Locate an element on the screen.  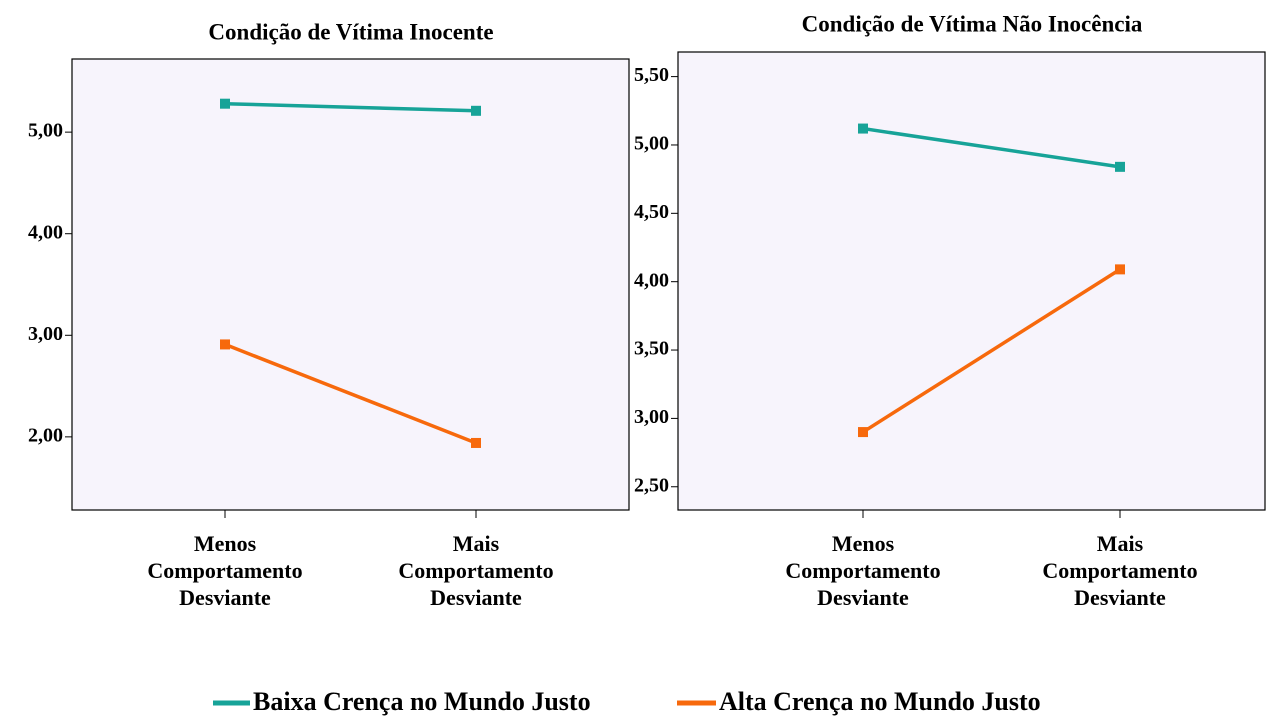
y-tick-label: 4,50 is located at coordinates (651, 212).